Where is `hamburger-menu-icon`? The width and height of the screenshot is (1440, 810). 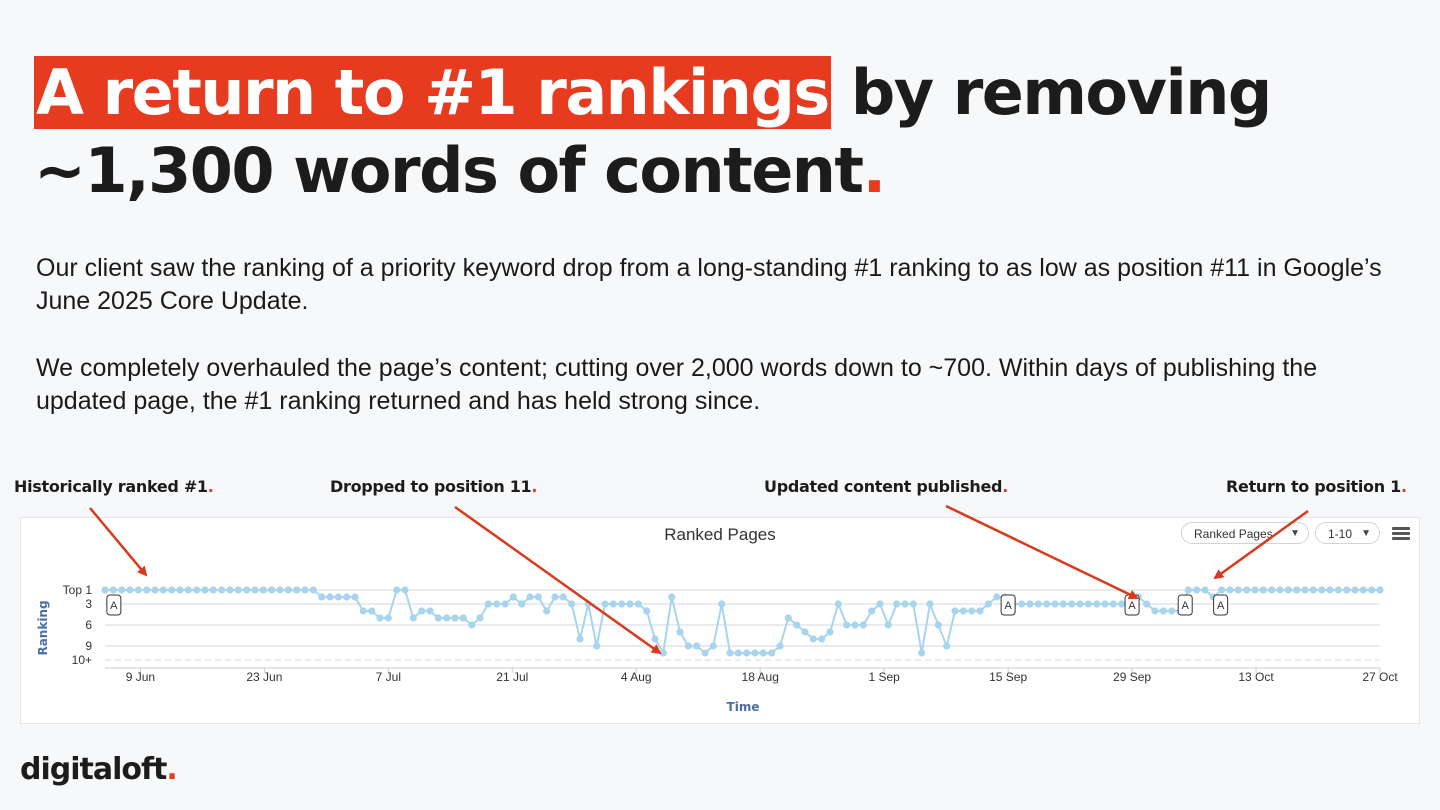
hamburger-menu-icon is located at coordinates (1401, 534).